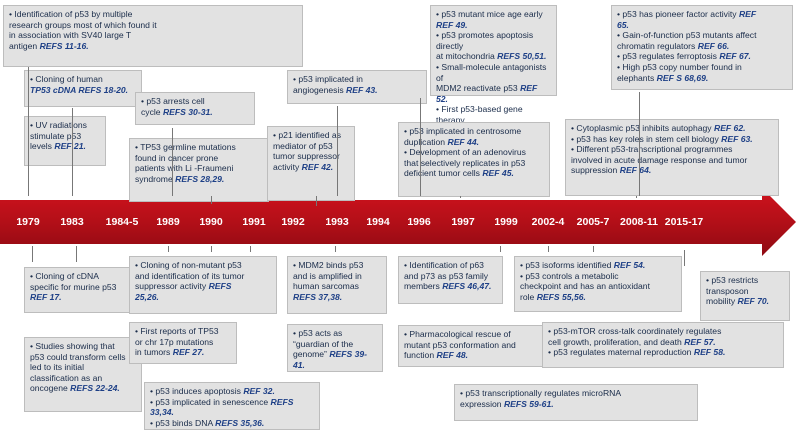 Image resolution: width=800 pixels, height=432 pixels. Describe the element at coordinates (177, 157) in the screenshot. I see `event-text: found in cancer prone` at that location.